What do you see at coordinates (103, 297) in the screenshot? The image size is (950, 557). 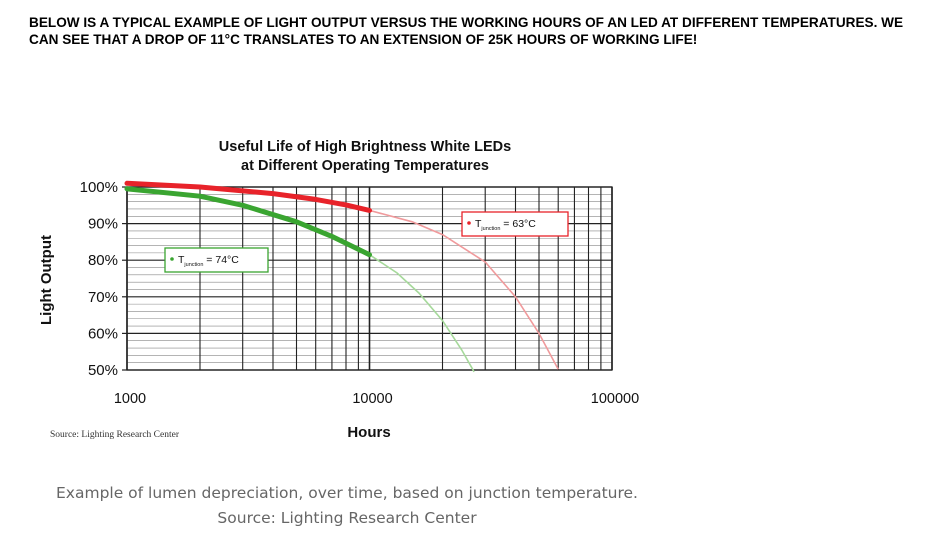 I see `y-tick-label: 70%` at bounding box center [103, 297].